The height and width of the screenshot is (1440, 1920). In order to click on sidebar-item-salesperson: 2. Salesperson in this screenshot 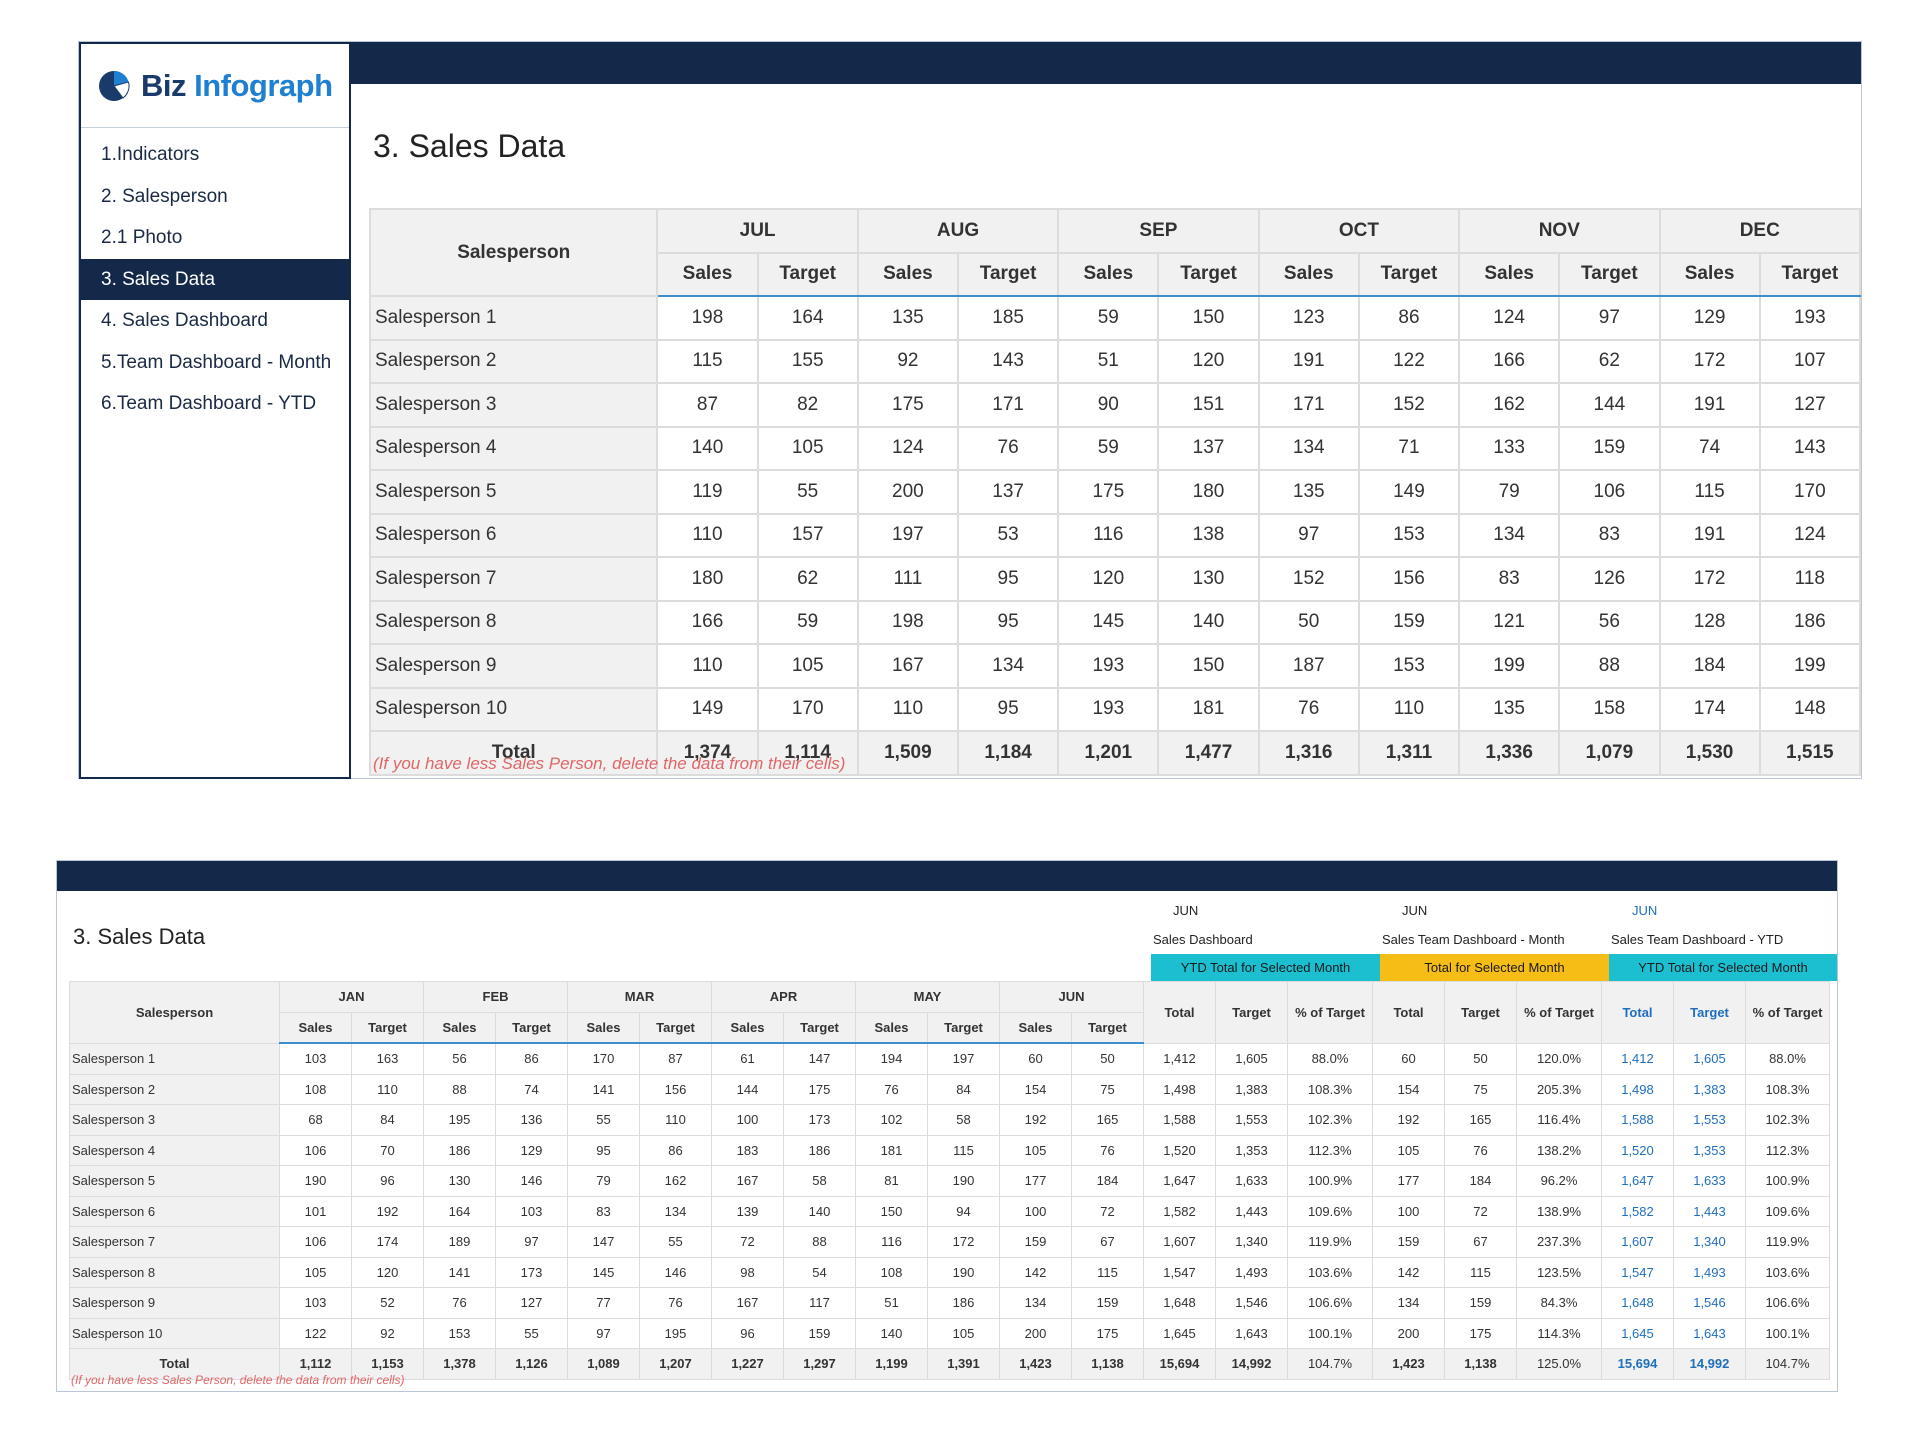, I will do `click(164, 196)`.